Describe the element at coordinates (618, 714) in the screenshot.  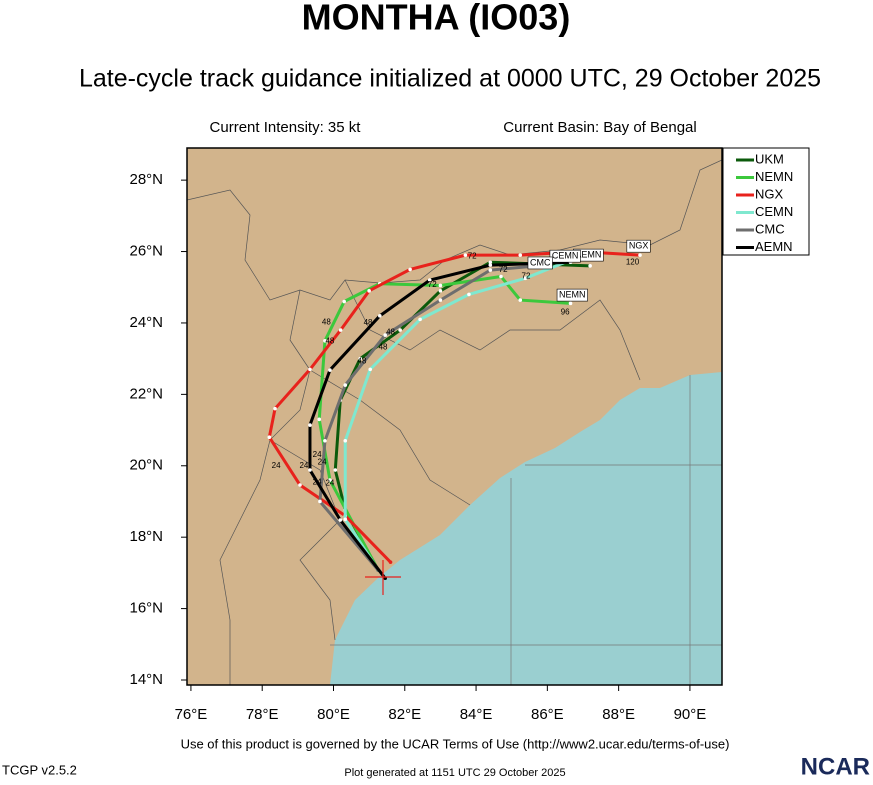
I see `x-tick-label: 88°E` at that location.